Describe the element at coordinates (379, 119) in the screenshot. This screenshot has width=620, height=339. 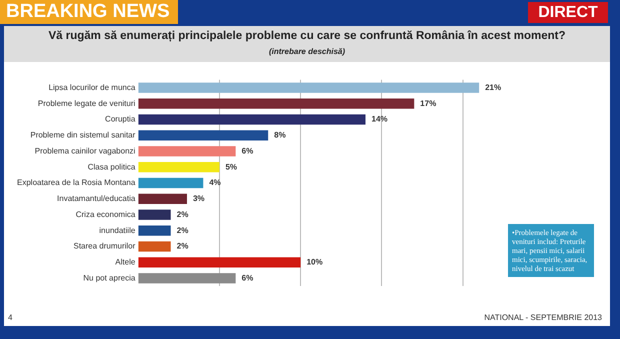
I see `data-label: 14%` at that location.